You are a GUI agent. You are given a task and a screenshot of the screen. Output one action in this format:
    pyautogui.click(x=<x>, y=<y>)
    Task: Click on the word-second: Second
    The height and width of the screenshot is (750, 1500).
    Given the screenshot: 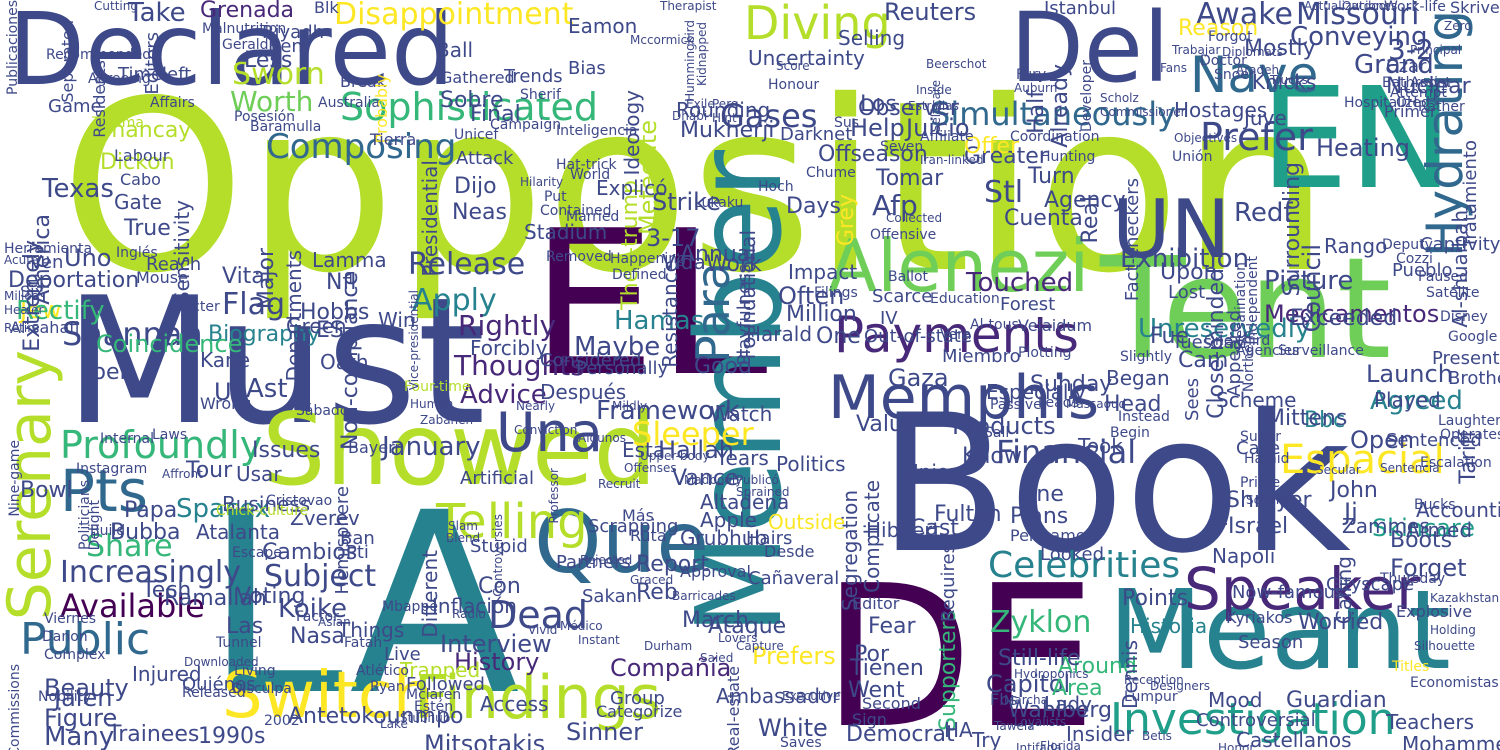 What is the action you would take?
    pyautogui.click(x=891, y=703)
    